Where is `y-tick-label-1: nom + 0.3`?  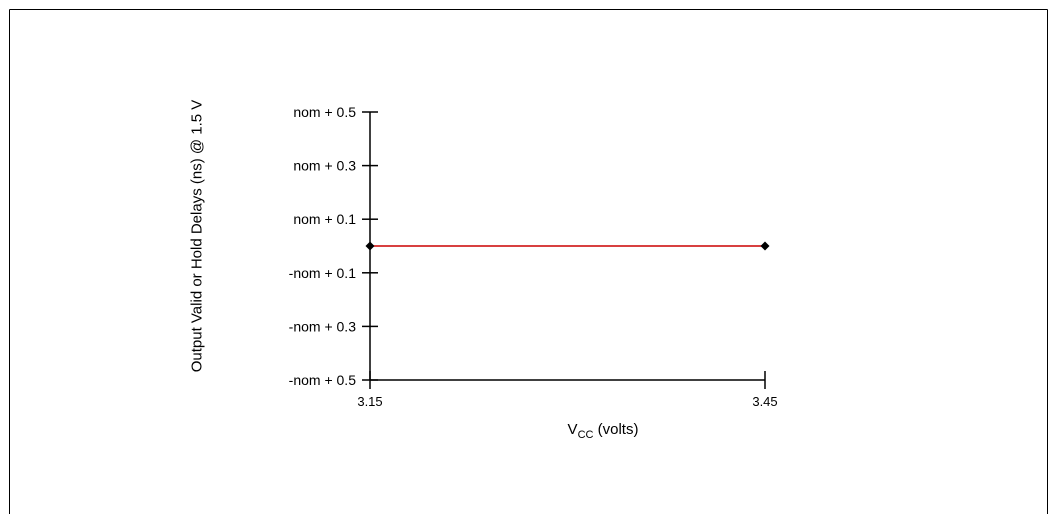 y-tick-label-1: nom + 0.3 is located at coordinates (324, 166).